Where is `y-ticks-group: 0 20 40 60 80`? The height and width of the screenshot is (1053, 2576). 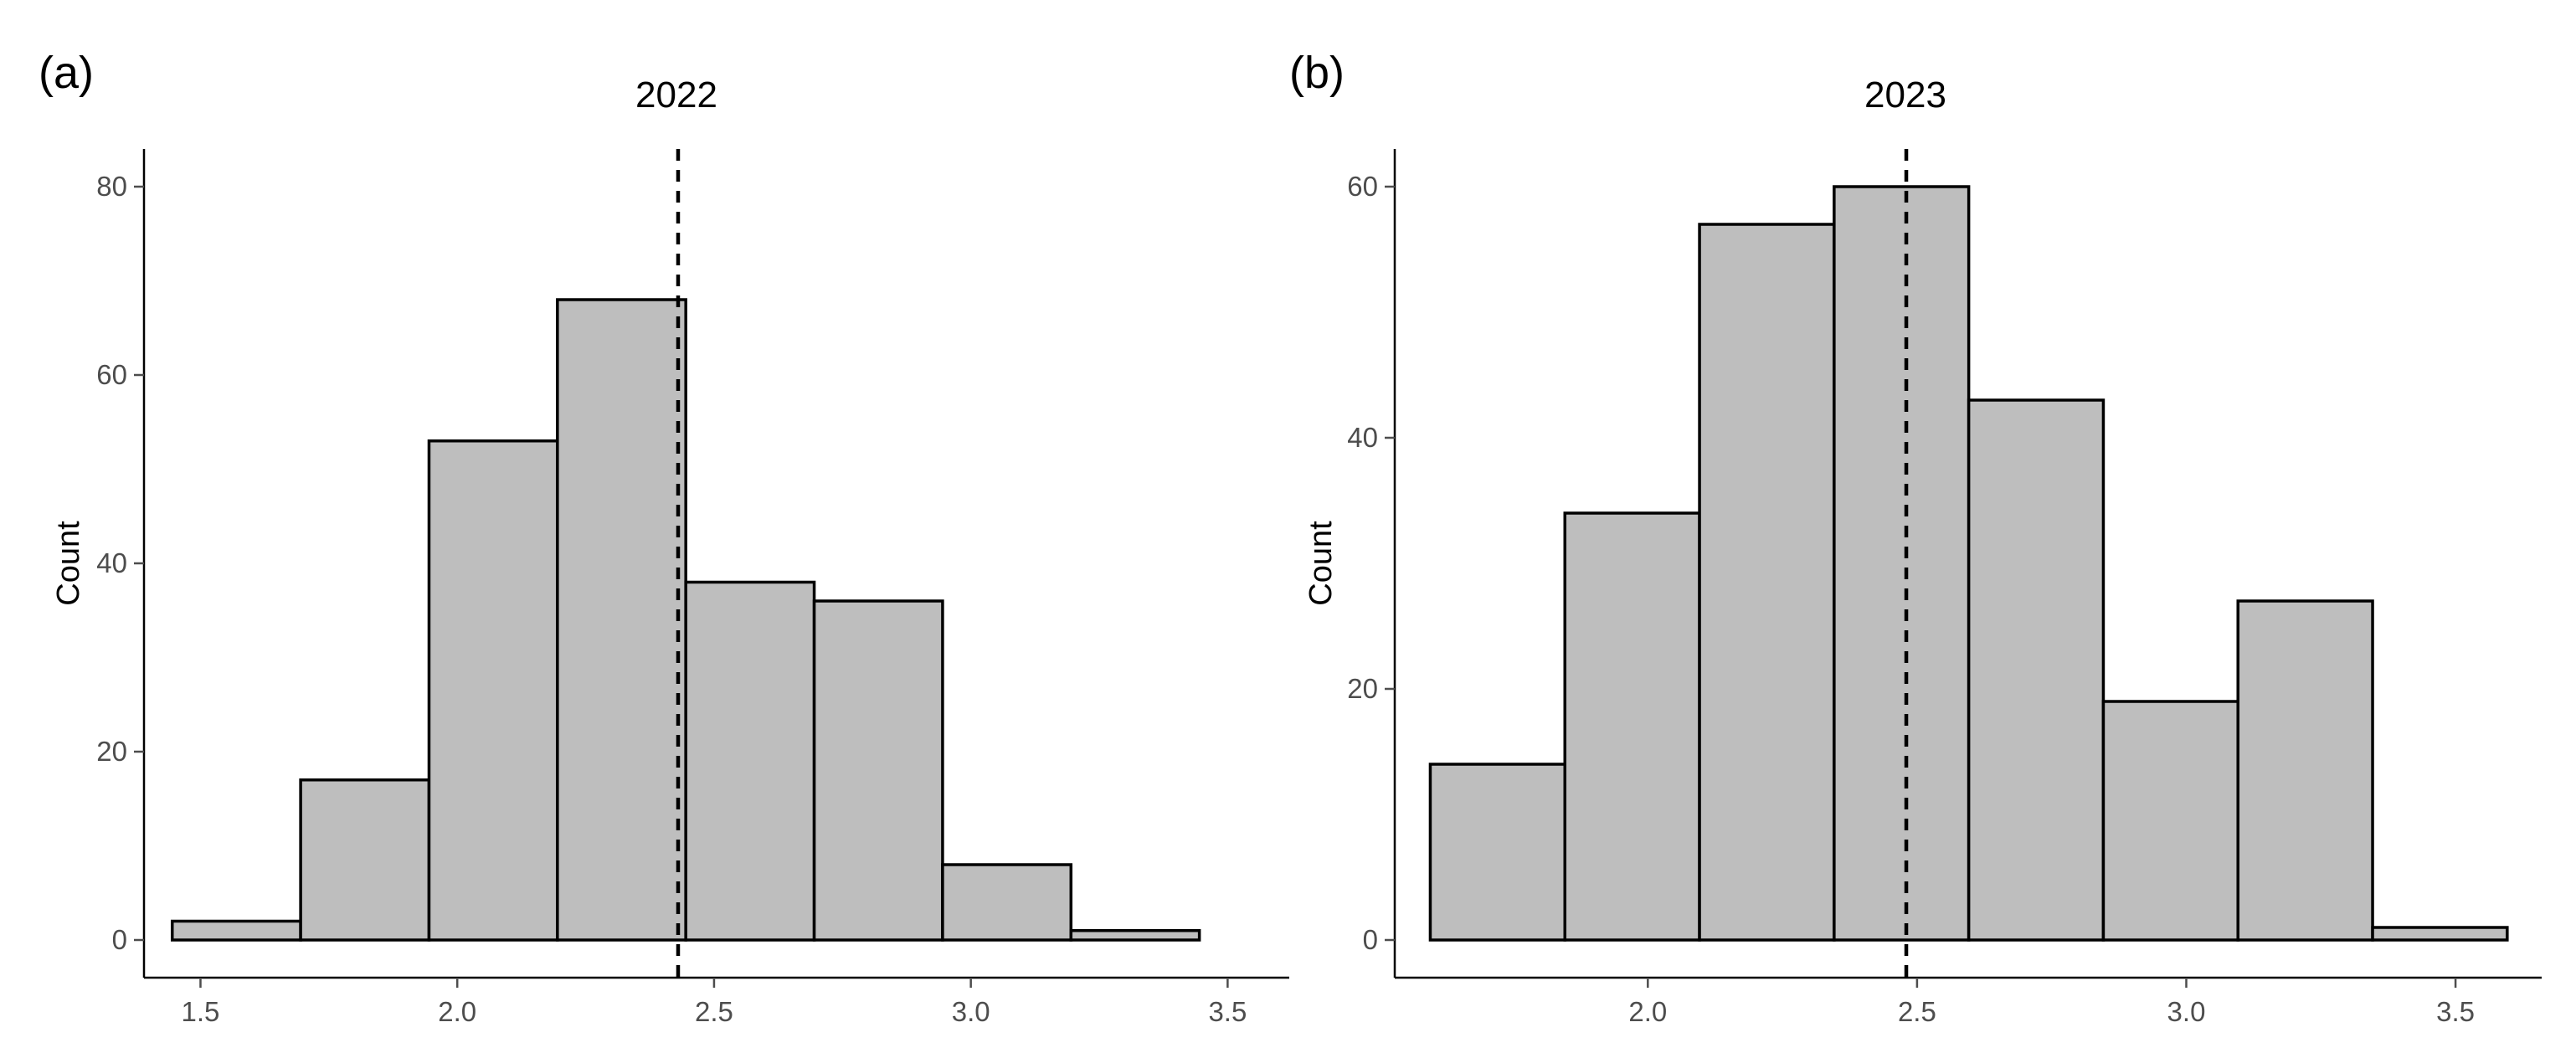 y-ticks-group: 0 20 40 60 80 is located at coordinates (120, 563).